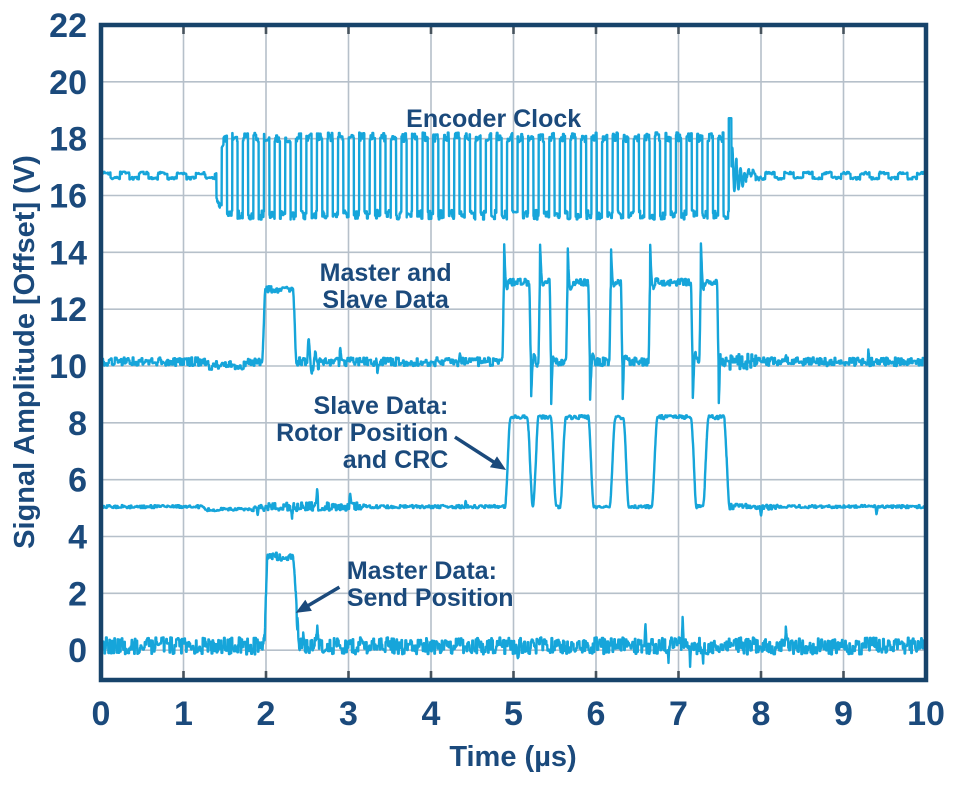 This screenshot has width=956, height=787. I want to click on y-axis-tick-label: 8, so click(77, 424).